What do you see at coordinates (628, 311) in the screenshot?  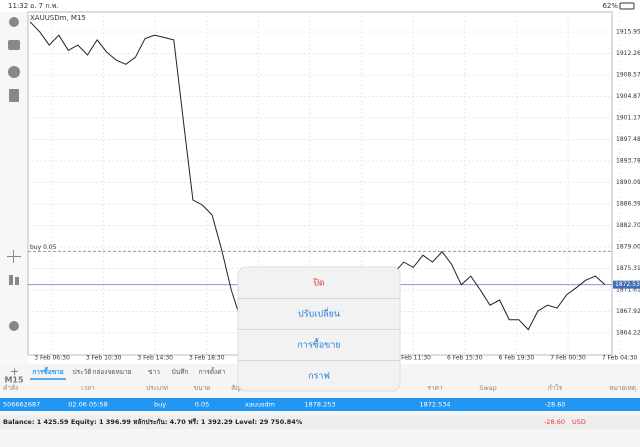 I see `y-tick-label: 1867.920` at bounding box center [628, 311].